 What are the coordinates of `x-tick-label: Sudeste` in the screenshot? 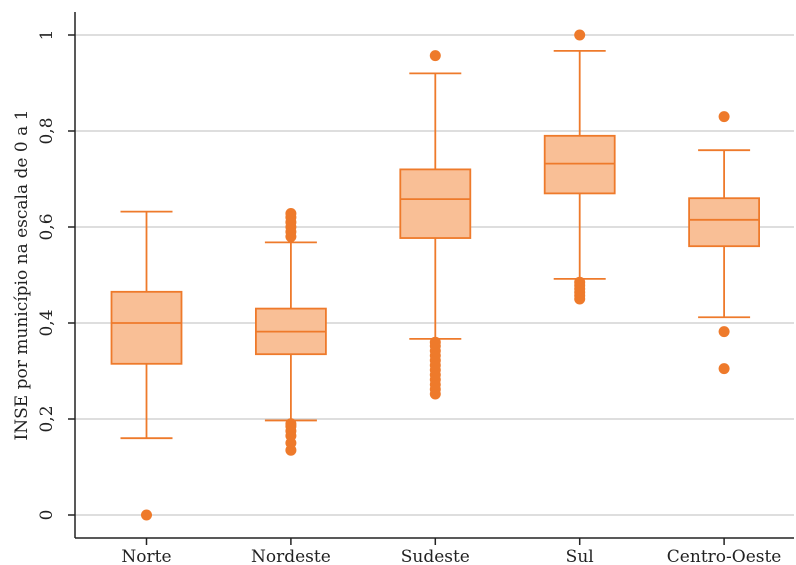 It's located at (435, 556).